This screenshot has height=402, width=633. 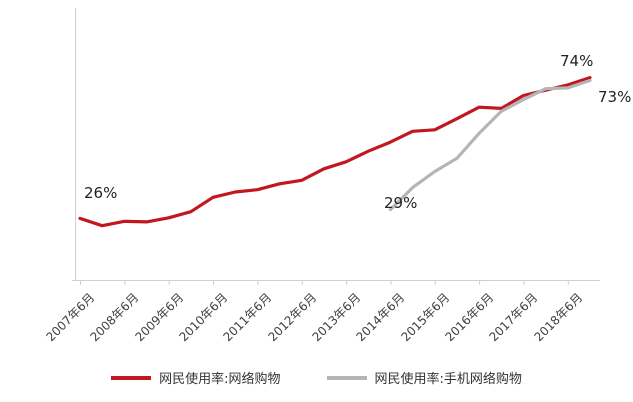 I want to click on legend-swatch-red-line, so click(x=131, y=377).